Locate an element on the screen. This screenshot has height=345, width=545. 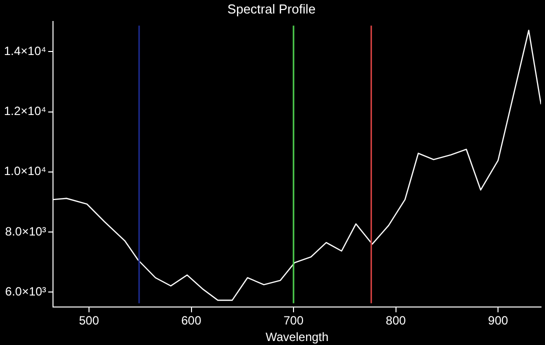
x-tick-label: 500 is located at coordinates (89, 321).